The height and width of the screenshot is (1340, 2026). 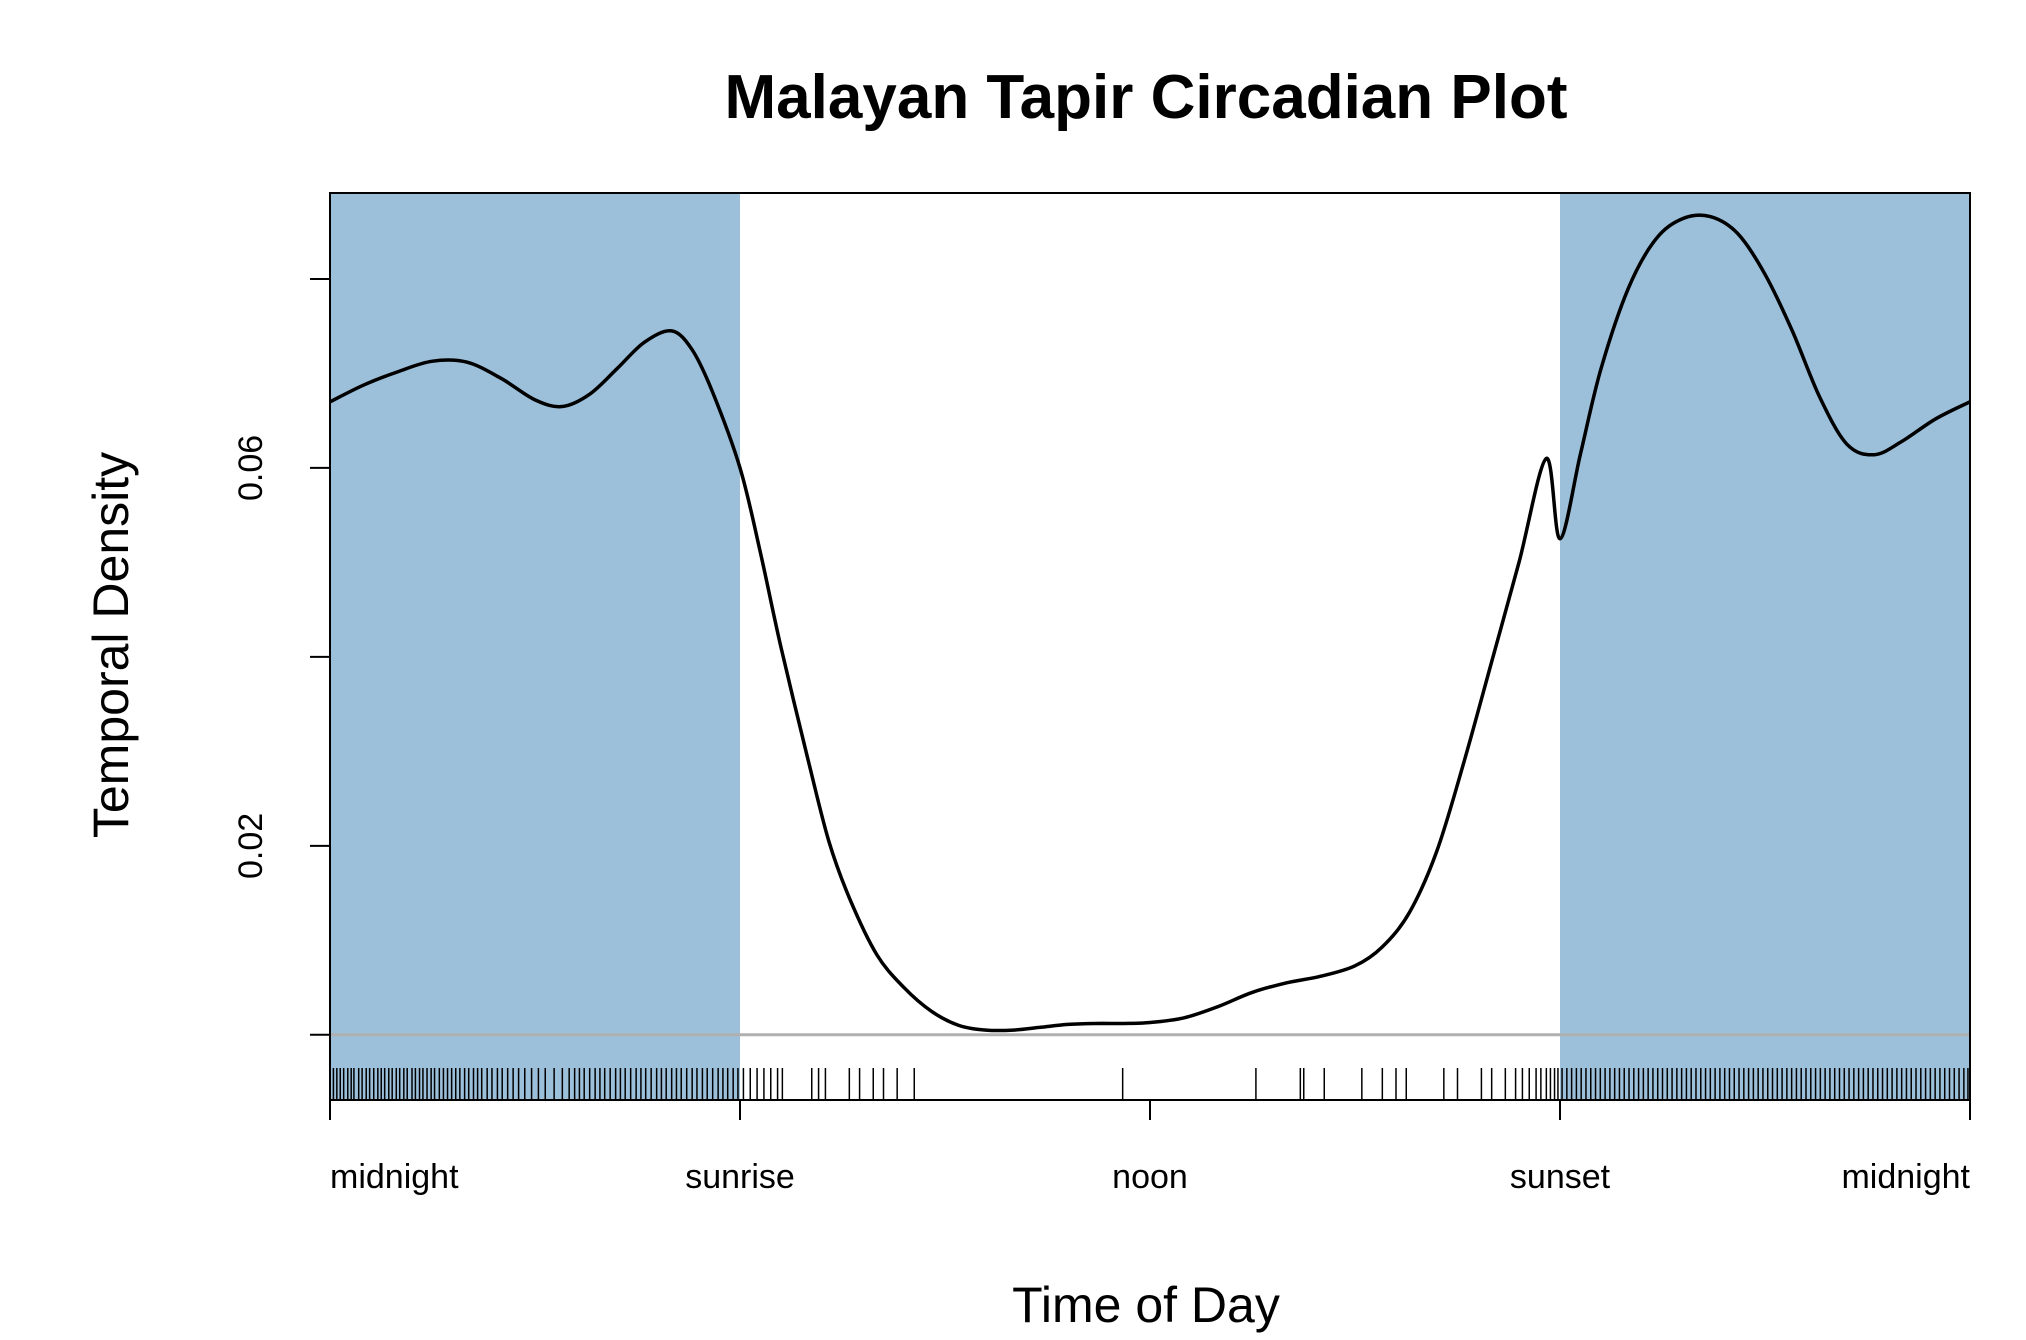 I want to click on x-axis-title: Time of Day, so click(x=1146, y=1305).